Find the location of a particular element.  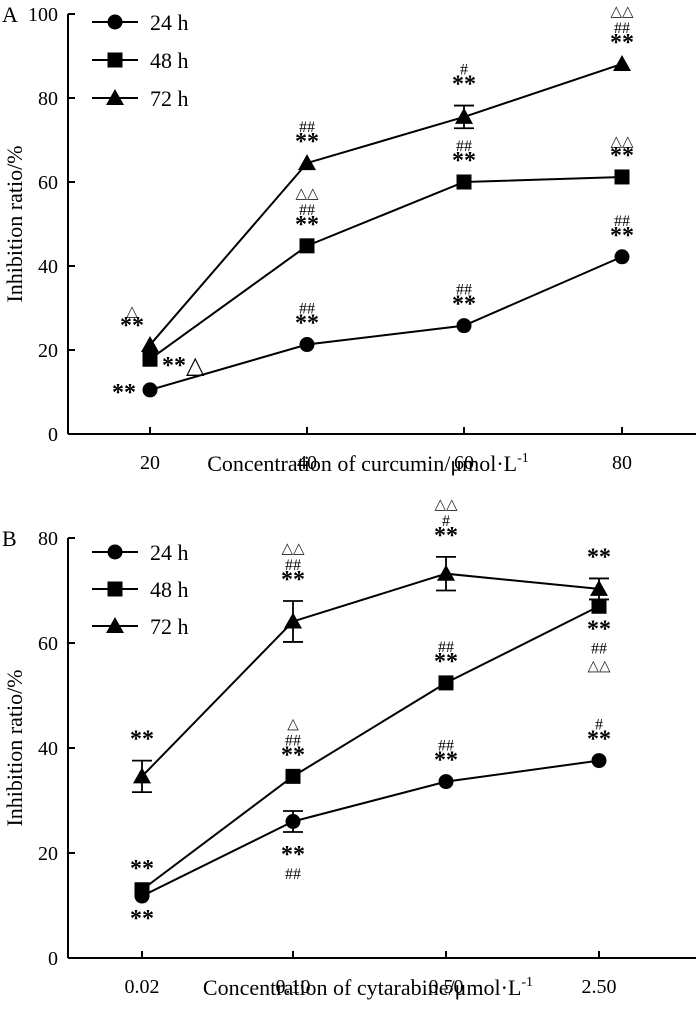

series-24h: **##**##**##** is located at coordinates (373, 309).